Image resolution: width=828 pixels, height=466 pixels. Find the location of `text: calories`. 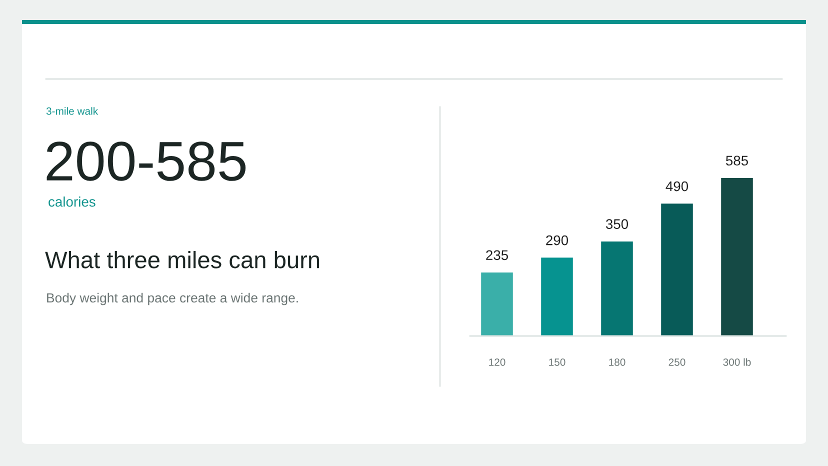

text: calories is located at coordinates (72, 201).